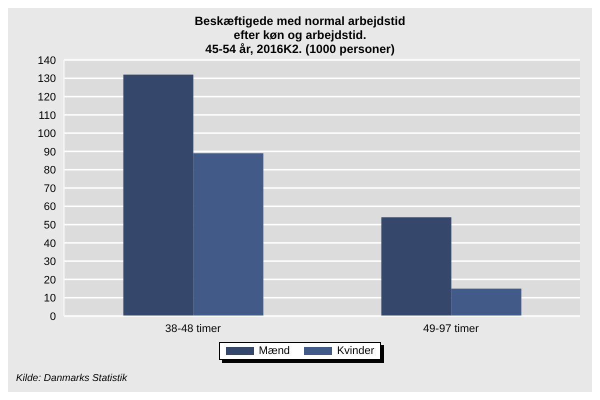 This screenshot has width=600, height=400. I want to click on y-tick-label: 120, so click(47, 97).